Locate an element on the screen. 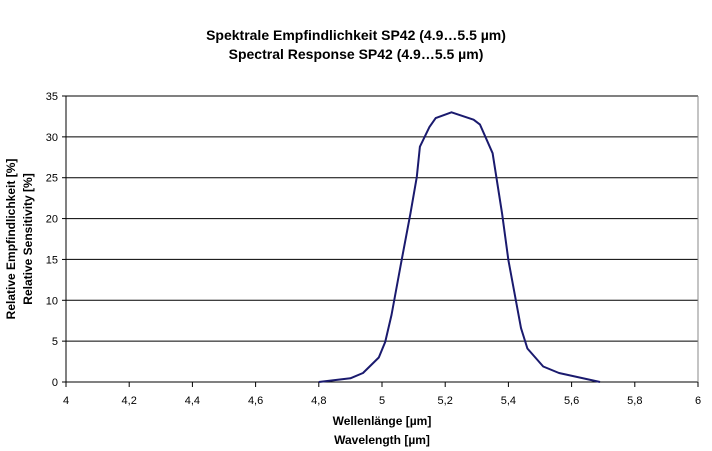  chart-title-en: Spectral Response SP42 (4.9…5.5 µm) is located at coordinates (356, 54).